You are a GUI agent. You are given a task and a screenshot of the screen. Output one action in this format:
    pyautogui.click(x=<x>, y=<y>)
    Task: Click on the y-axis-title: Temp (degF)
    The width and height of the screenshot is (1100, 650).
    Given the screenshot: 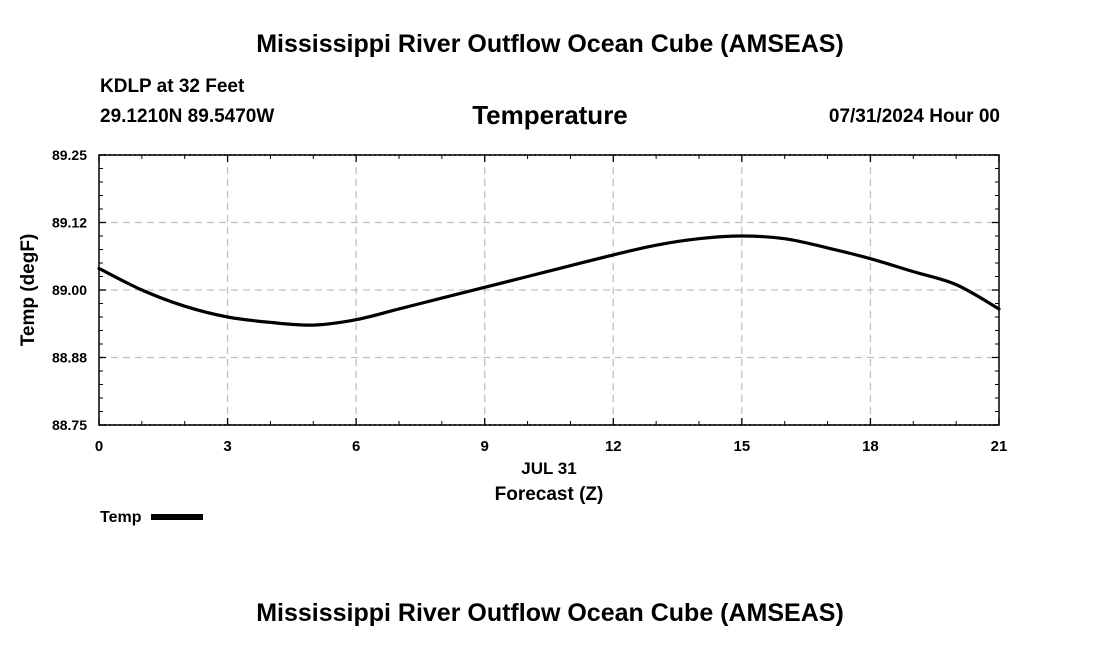 What is the action you would take?
    pyautogui.click(x=28, y=290)
    